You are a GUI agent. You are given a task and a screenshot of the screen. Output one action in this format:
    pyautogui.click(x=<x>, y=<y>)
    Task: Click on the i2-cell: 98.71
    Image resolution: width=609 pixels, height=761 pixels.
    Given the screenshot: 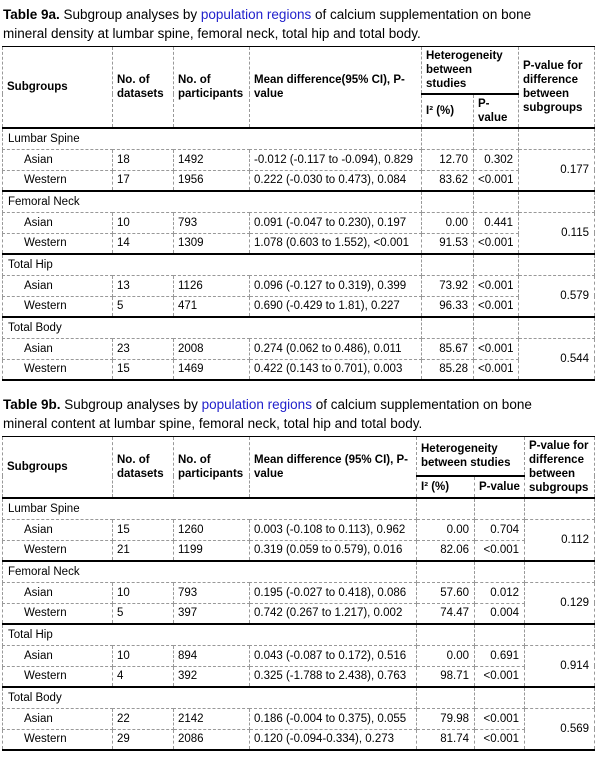 What is the action you would take?
    pyautogui.click(x=445, y=676)
    